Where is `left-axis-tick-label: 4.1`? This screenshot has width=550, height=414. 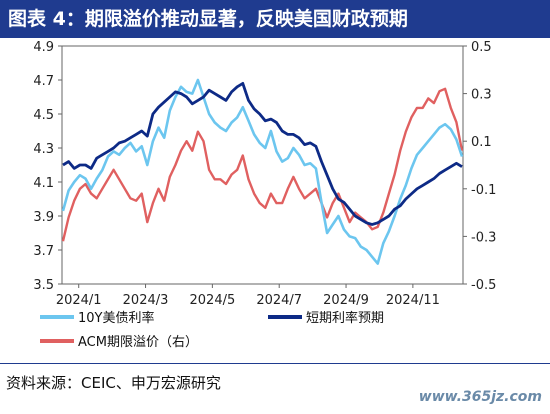
left-axis-tick-label: 4.1 is located at coordinates (43, 183).